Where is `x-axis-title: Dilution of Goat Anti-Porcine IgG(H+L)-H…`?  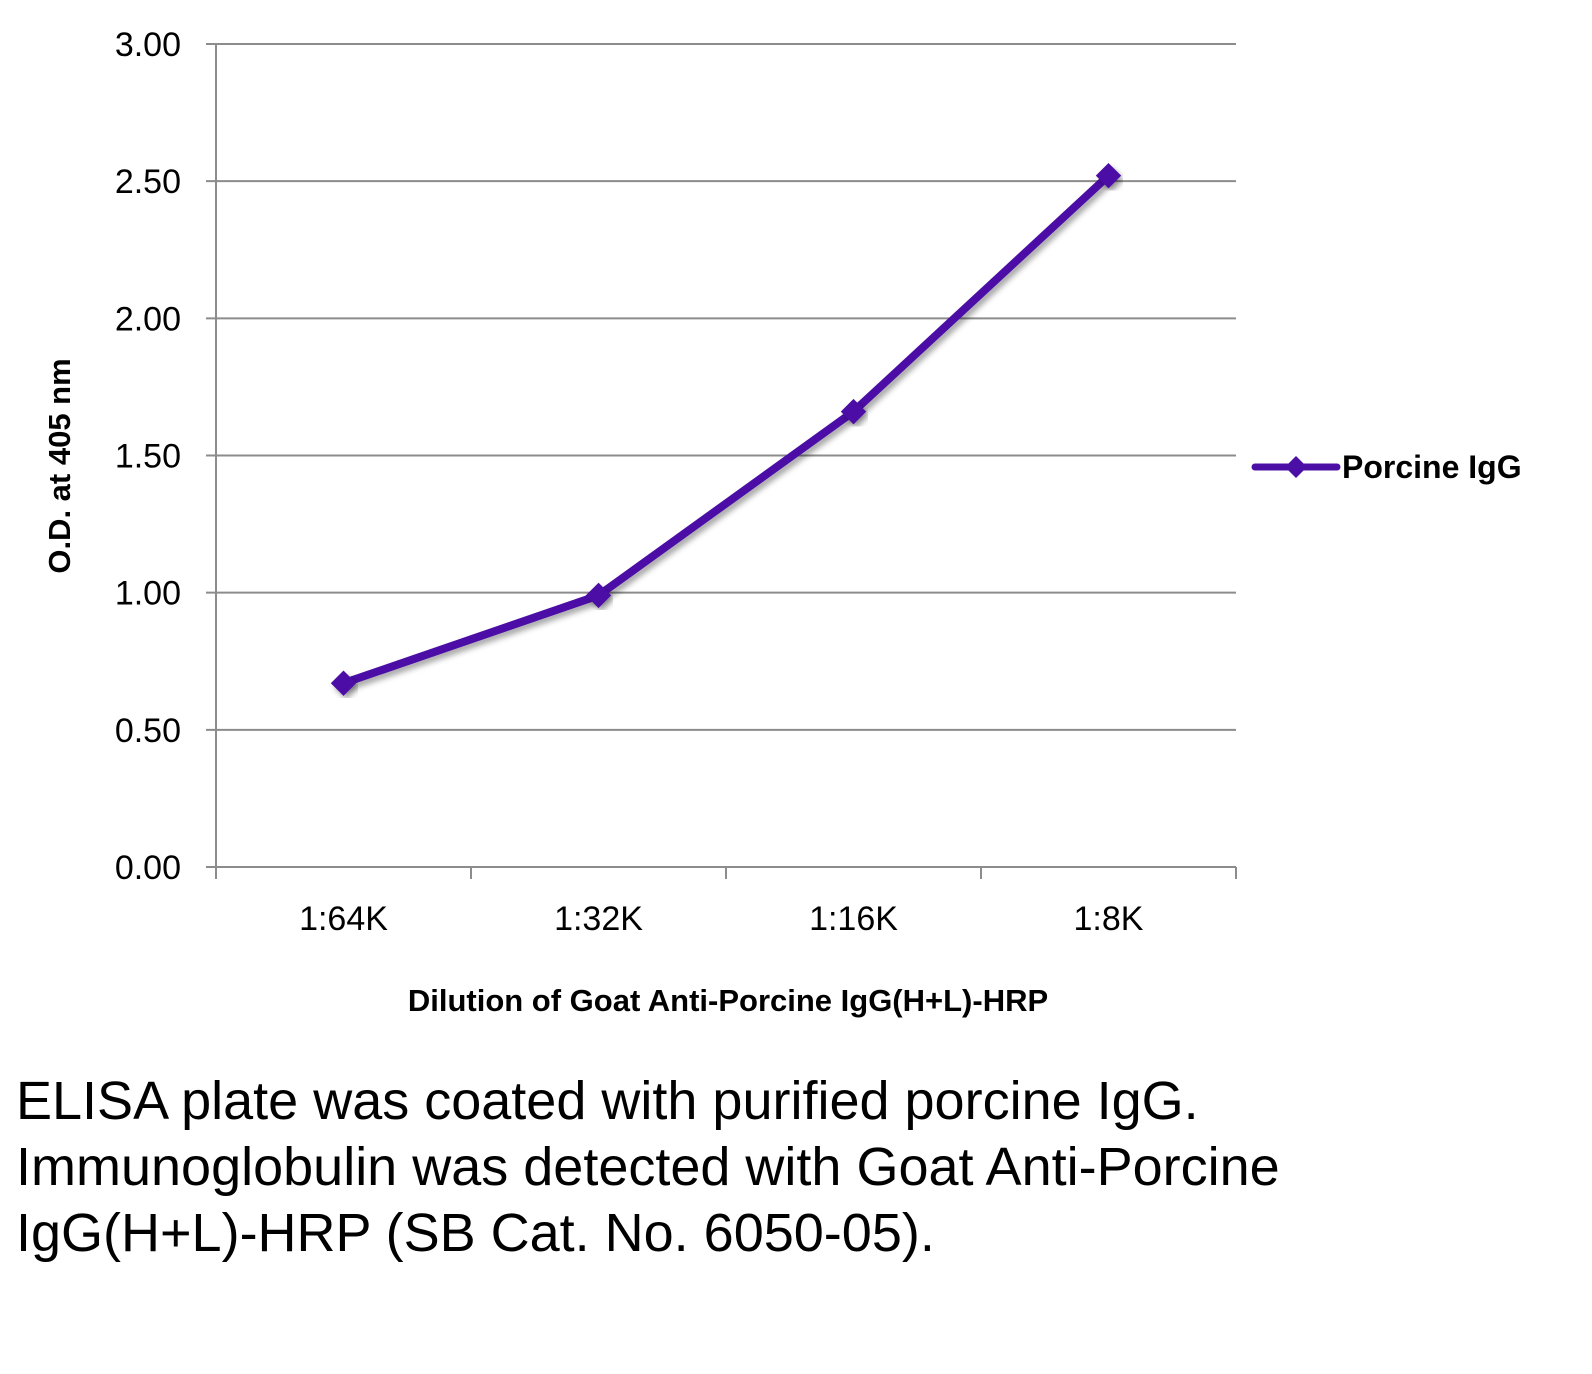 x-axis-title: Dilution of Goat Anti-Porcine IgG(H+L)-H… is located at coordinates (728, 1000).